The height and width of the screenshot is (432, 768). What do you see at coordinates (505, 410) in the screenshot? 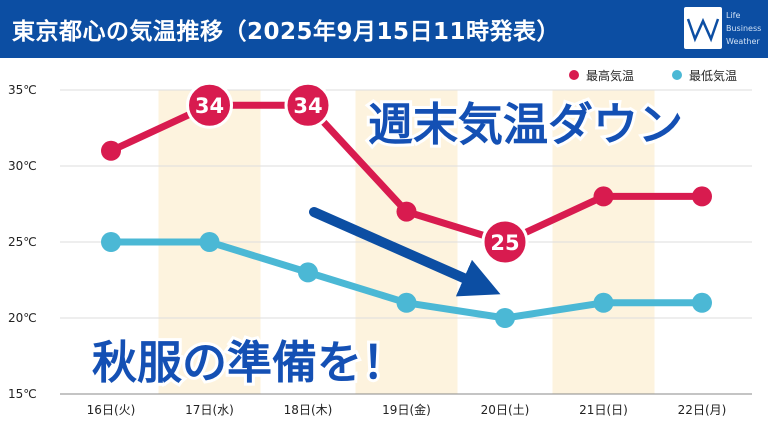
I see `x-tick-label: 20日(土)` at bounding box center [505, 410].